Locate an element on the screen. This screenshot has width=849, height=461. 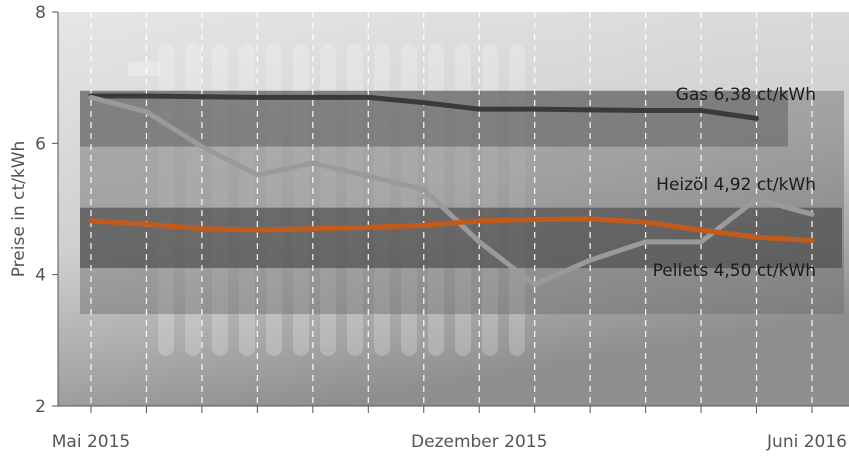
band-pellets is located at coordinates (461, 238).